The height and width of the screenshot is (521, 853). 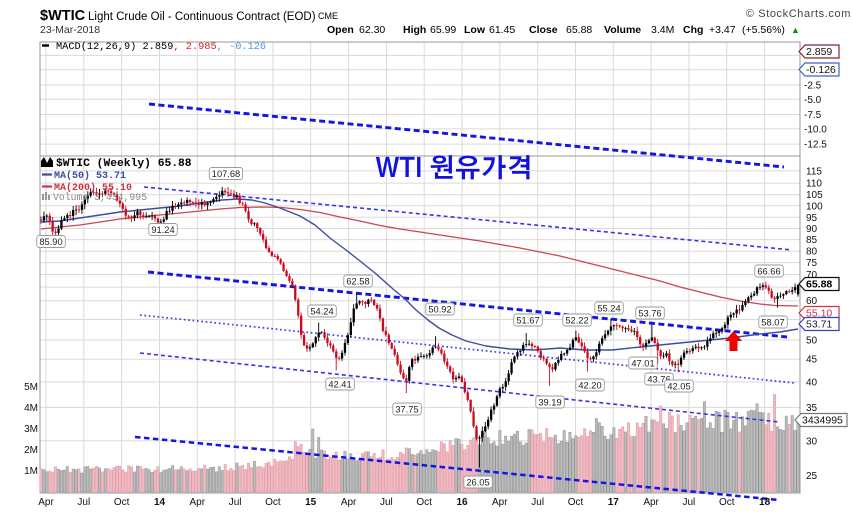 I want to click on svg-text: -0.126, so click(x=821, y=70).